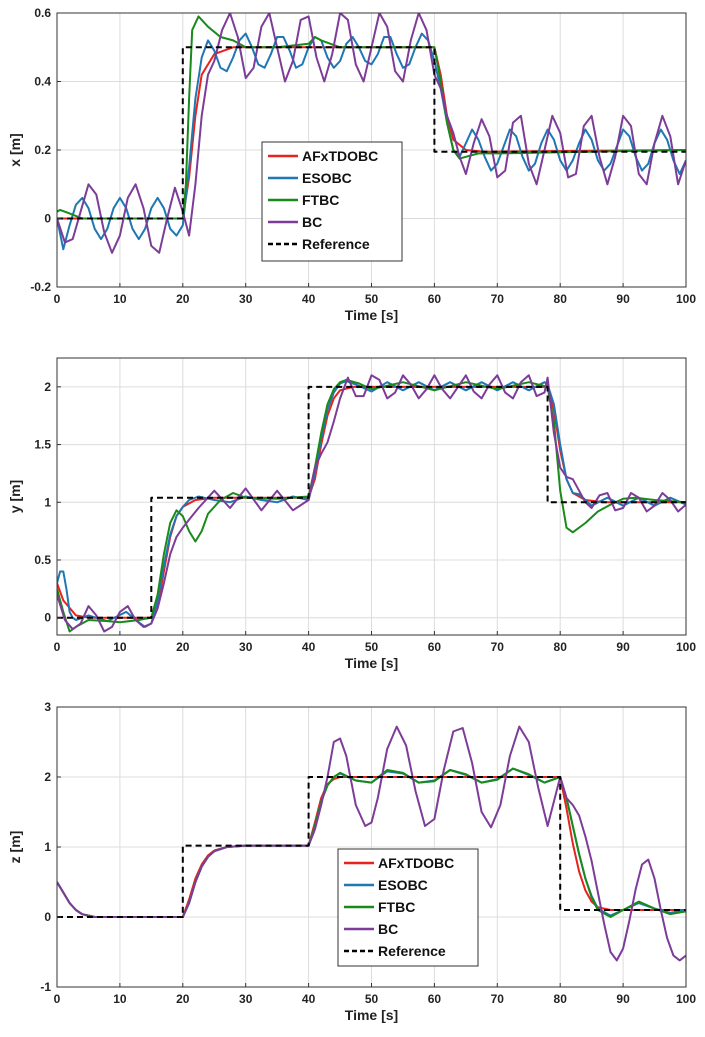 The image size is (705, 1037). What do you see at coordinates (42, 82) in the screenshot?
I see `y-tick-label: 0.4` at bounding box center [42, 82].